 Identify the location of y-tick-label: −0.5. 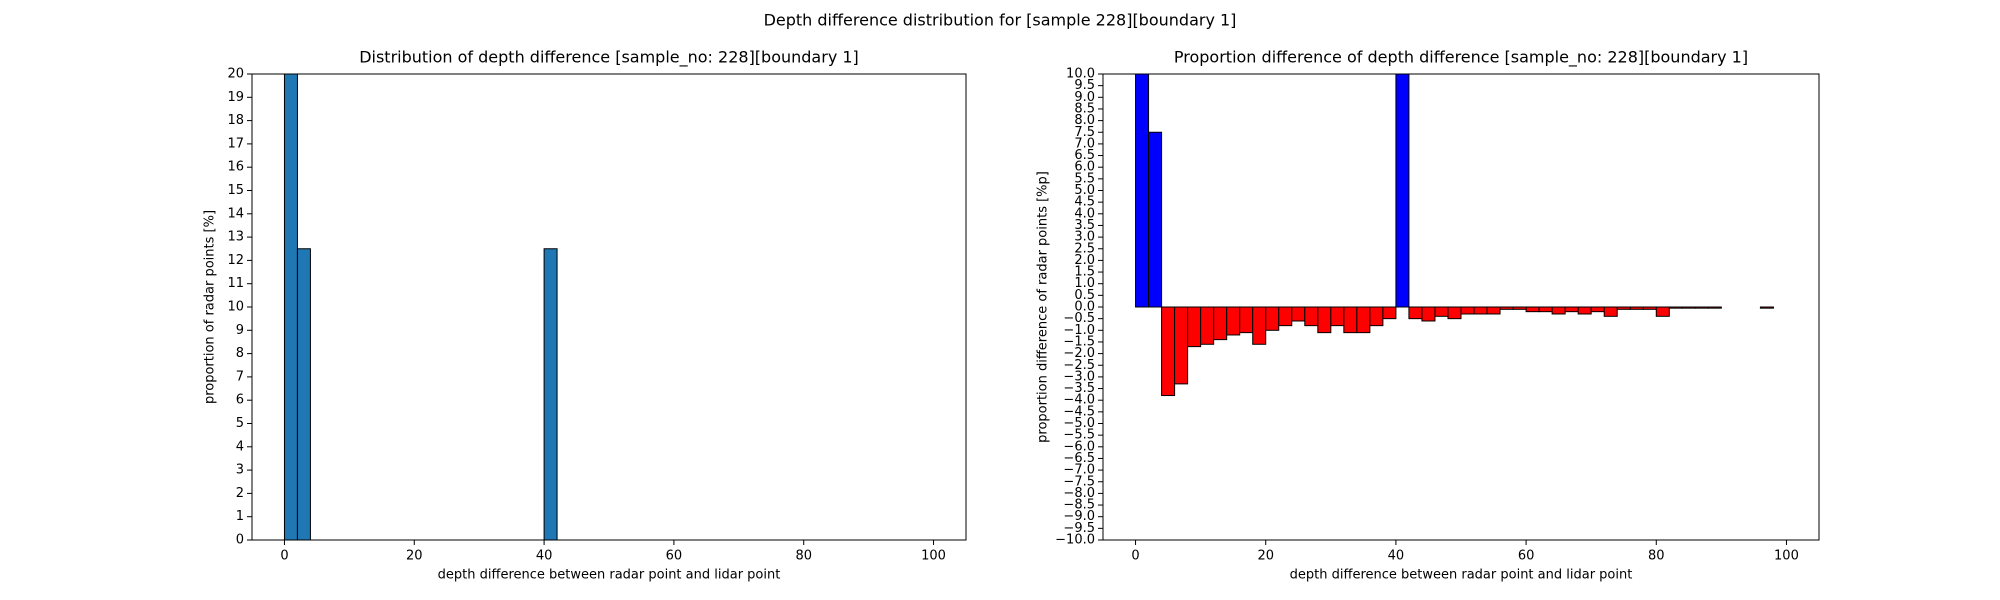
(1079, 318).